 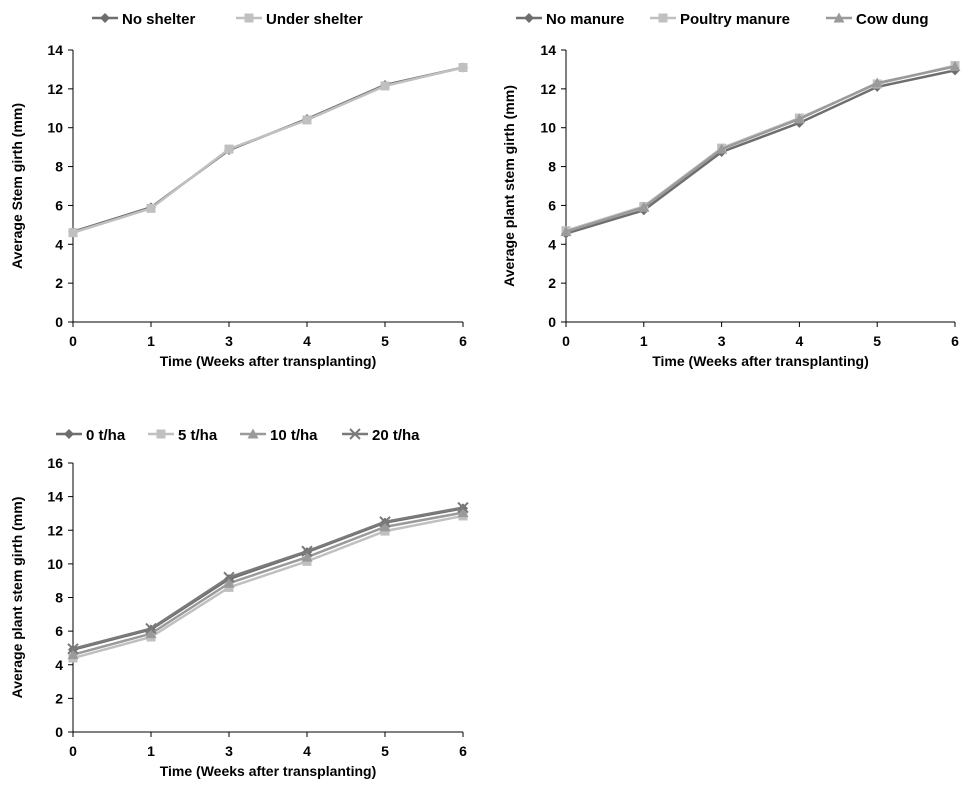 I want to click on chart2-x-tick-label: 0, so click(x=566, y=341).